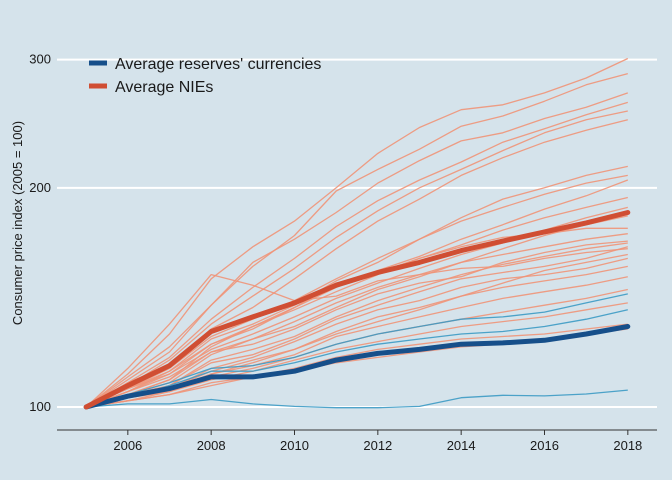 The width and height of the screenshot is (672, 480). I want to click on y-axis: 100 200 300, so click(40, 233).